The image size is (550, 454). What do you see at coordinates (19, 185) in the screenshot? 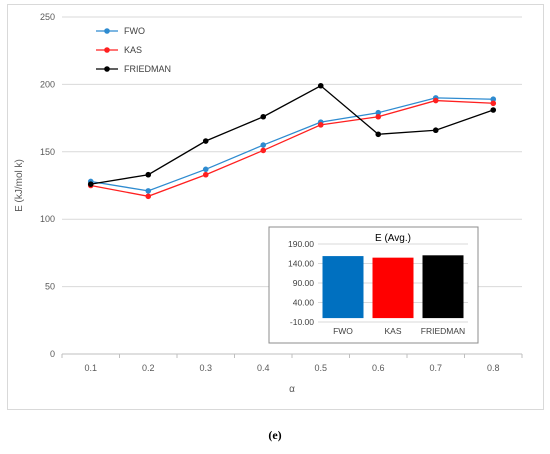
I see `y-axis-title: E (kJ/mol k)` at bounding box center [19, 185].